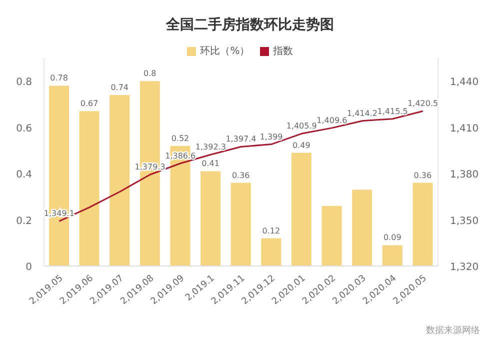 This screenshot has height=362, width=500. I want to click on y2-tick-label: 1,410, so click(464, 128).